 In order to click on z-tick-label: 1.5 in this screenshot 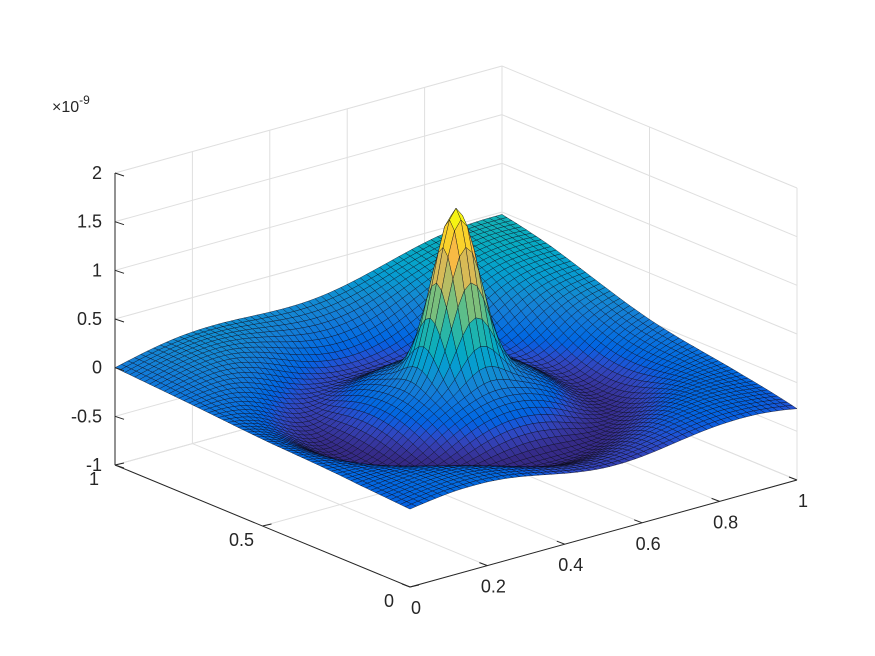, I will do `click(89, 222)`.